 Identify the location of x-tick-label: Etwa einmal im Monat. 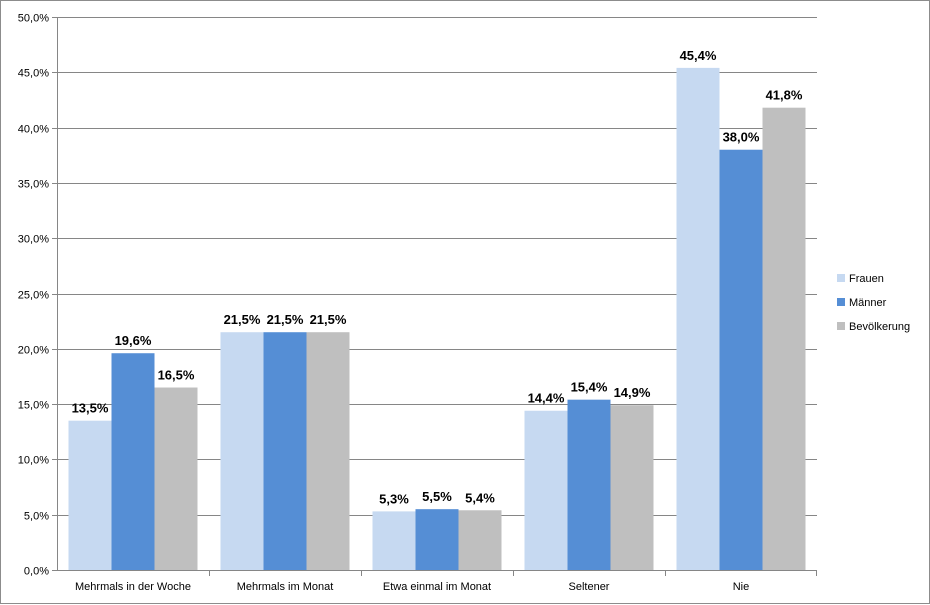
(437, 587).